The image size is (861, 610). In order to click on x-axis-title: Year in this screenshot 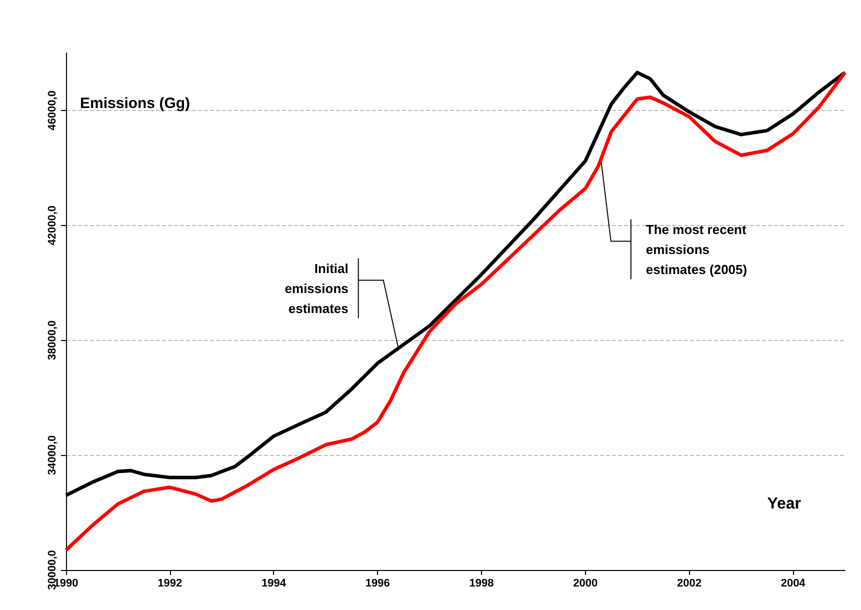, I will do `click(784, 504)`.